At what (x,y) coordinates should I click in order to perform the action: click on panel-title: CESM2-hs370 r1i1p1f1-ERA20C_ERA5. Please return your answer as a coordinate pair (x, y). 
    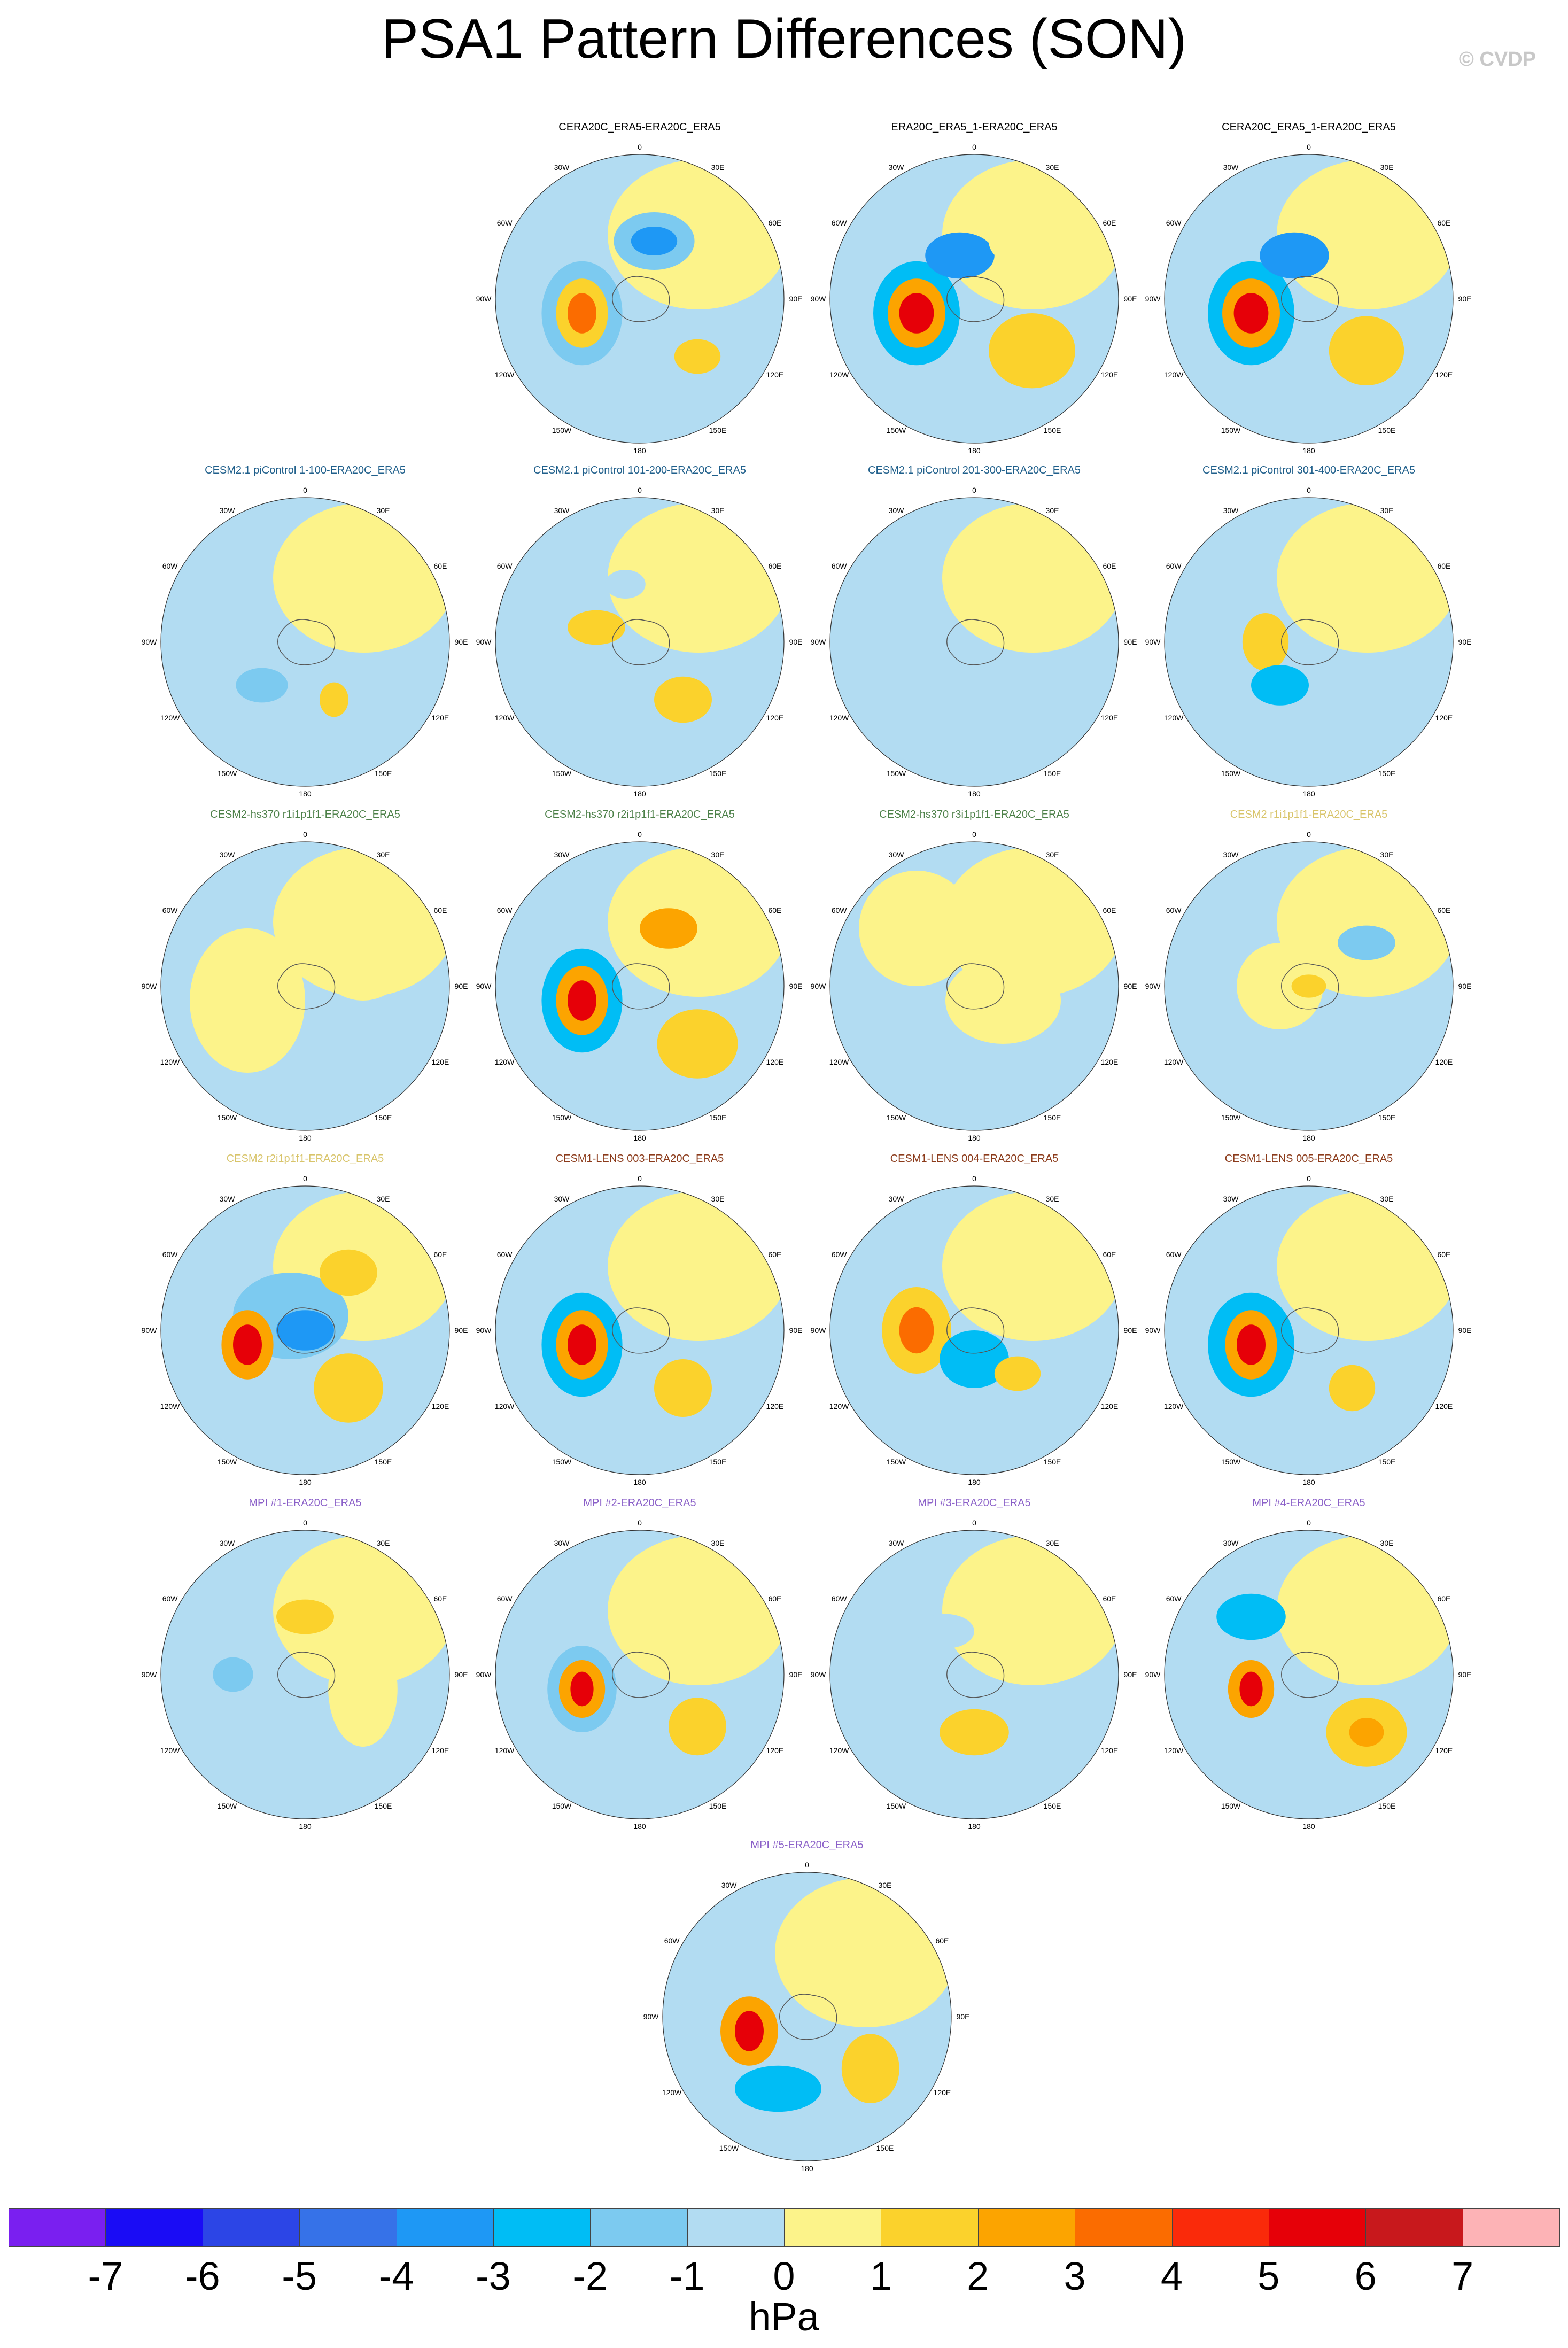
    Looking at the image, I should click on (305, 814).